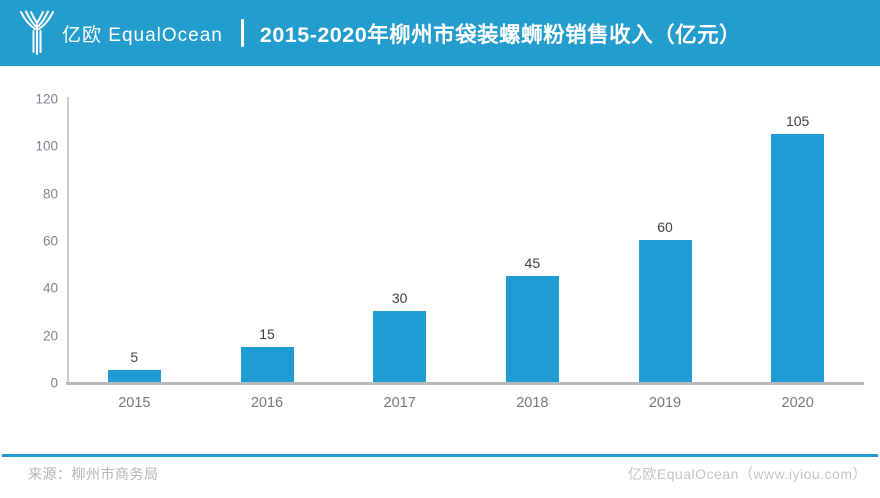 This screenshot has height=498, width=880. Describe the element at coordinates (54, 383) in the screenshot. I see `y-axis-tick-label: 0` at that location.